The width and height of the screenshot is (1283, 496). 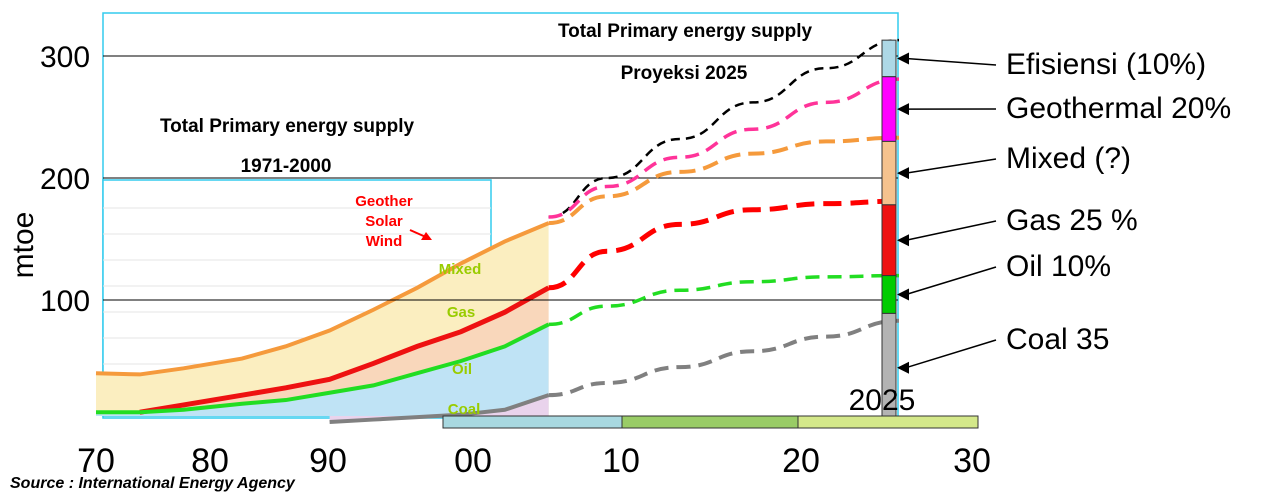 What do you see at coordinates (153, 483) in the screenshot?
I see `source-note: Source : International Energy Agency` at bounding box center [153, 483].